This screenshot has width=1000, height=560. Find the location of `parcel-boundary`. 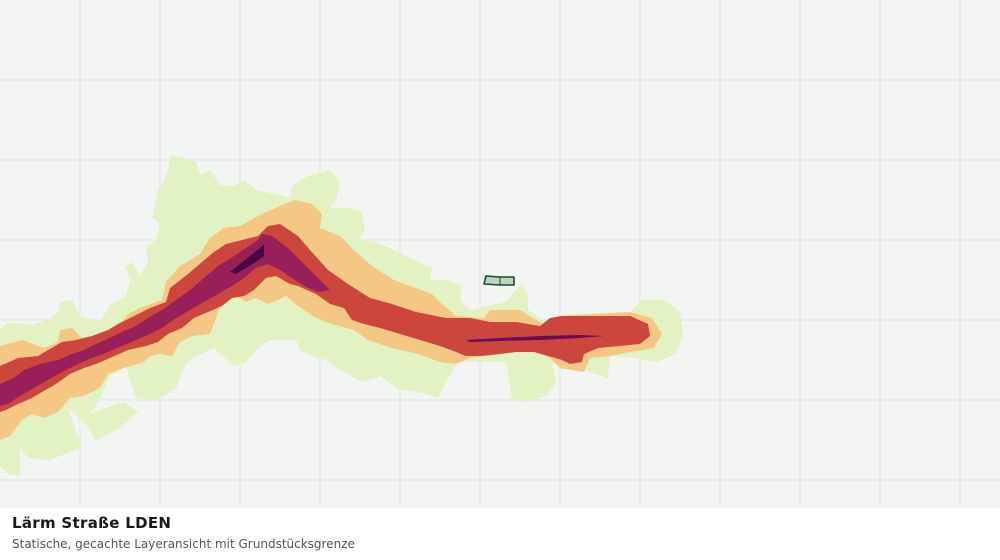

parcel-boundary is located at coordinates (499, 280).